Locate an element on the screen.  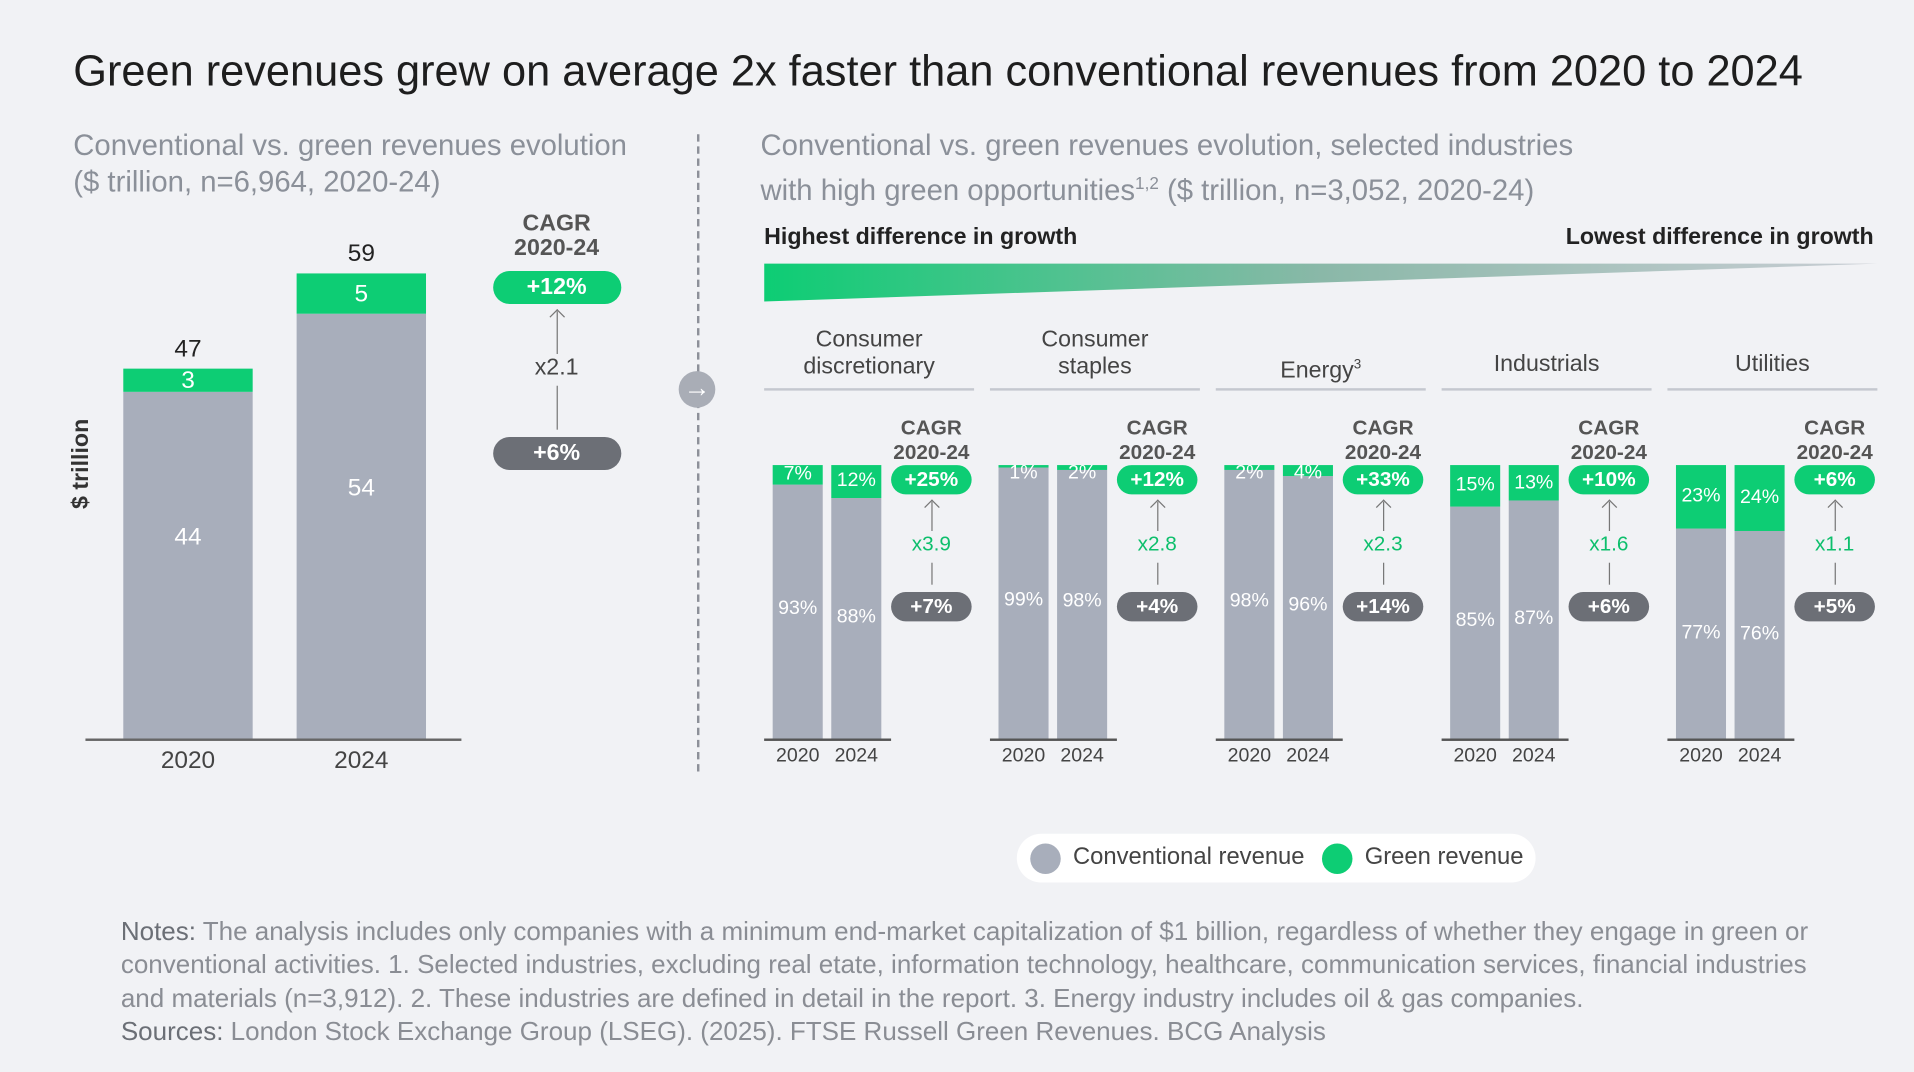
label-green: 12% is located at coordinates (856, 481).